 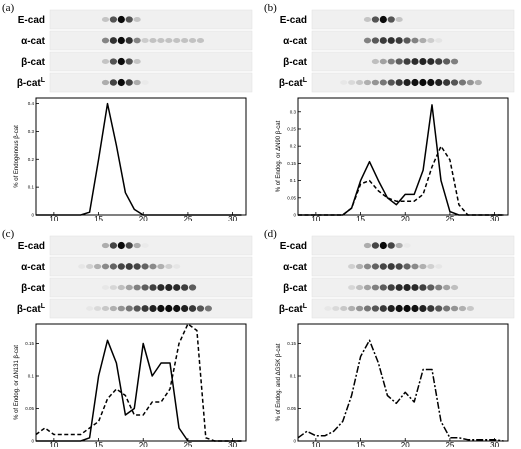 I want to click on panel-label: (a), so click(x=8, y=8).